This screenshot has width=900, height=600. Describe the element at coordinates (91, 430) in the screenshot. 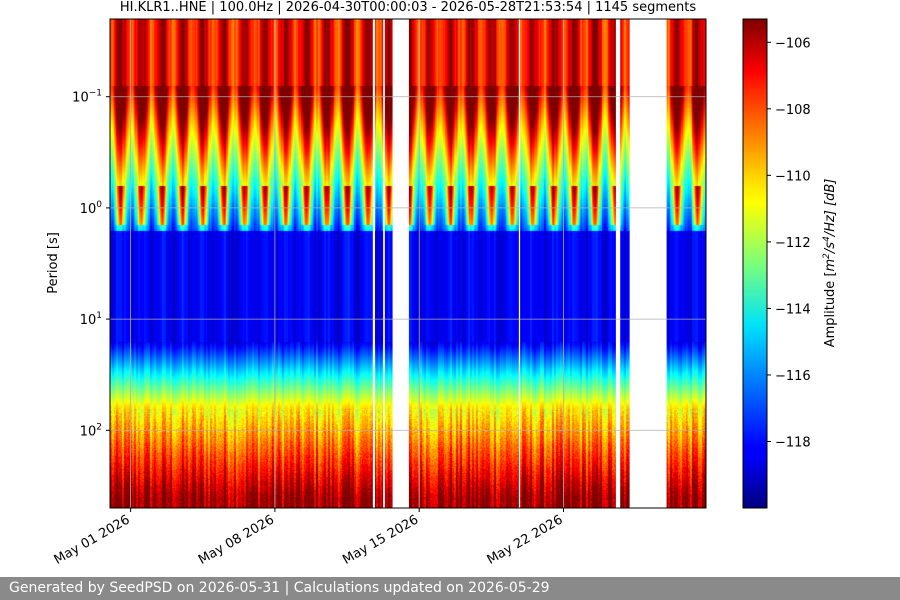

I see `y-tick-label-3: 10²` at that location.